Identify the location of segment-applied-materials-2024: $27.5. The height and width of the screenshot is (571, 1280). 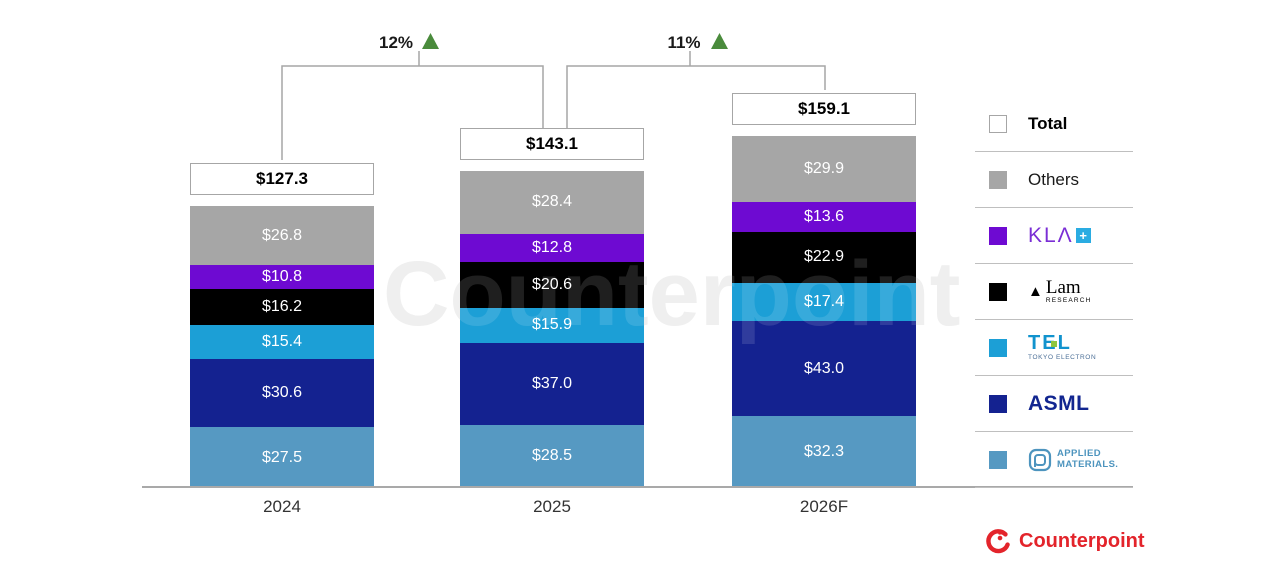
(282, 457).